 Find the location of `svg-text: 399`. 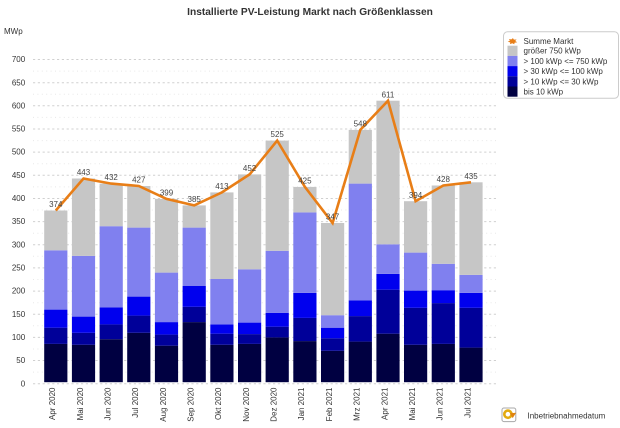

svg-text: 399 is located at coordinates (167, 193).